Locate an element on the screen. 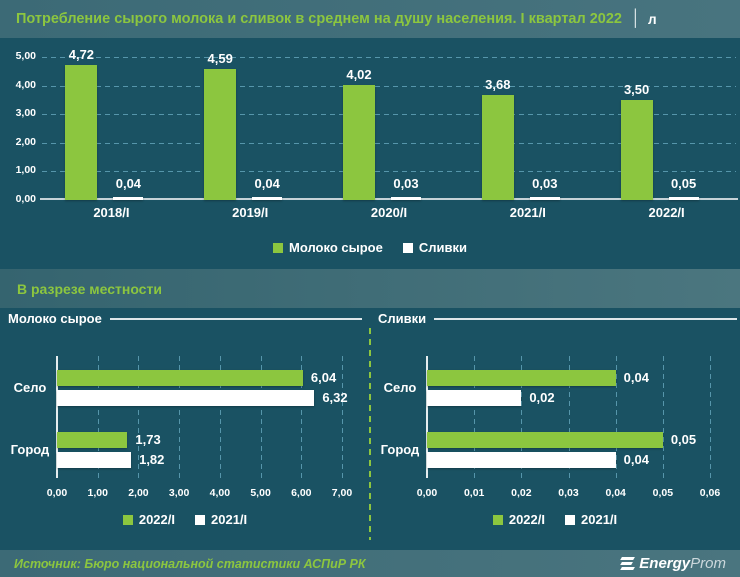  x-axis-tick-label: 0,01 is located at coordinates (474, 493).